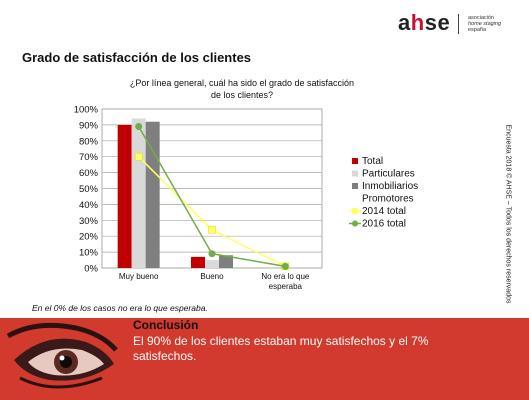 Image resolution: width=529 pixels, height=400 pixels. Describe the element at coordinates (89, 205) in the screenshot. I see `y-tick-label: 40%` at that location.